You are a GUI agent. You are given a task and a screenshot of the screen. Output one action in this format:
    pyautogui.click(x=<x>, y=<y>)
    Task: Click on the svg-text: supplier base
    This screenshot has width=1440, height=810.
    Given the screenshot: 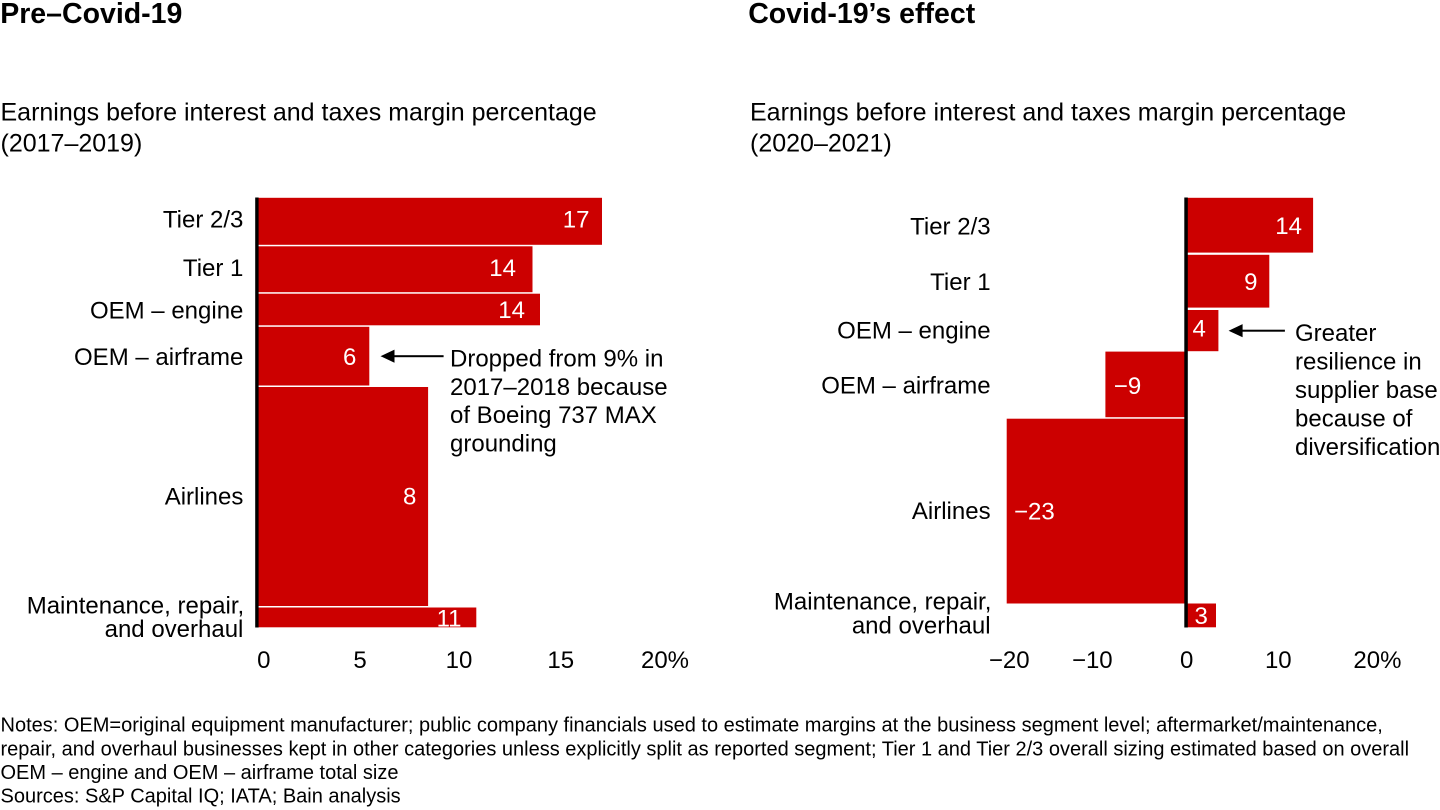 What is the action you would take?
    pyautogui.click(x=1366, y=390)
    